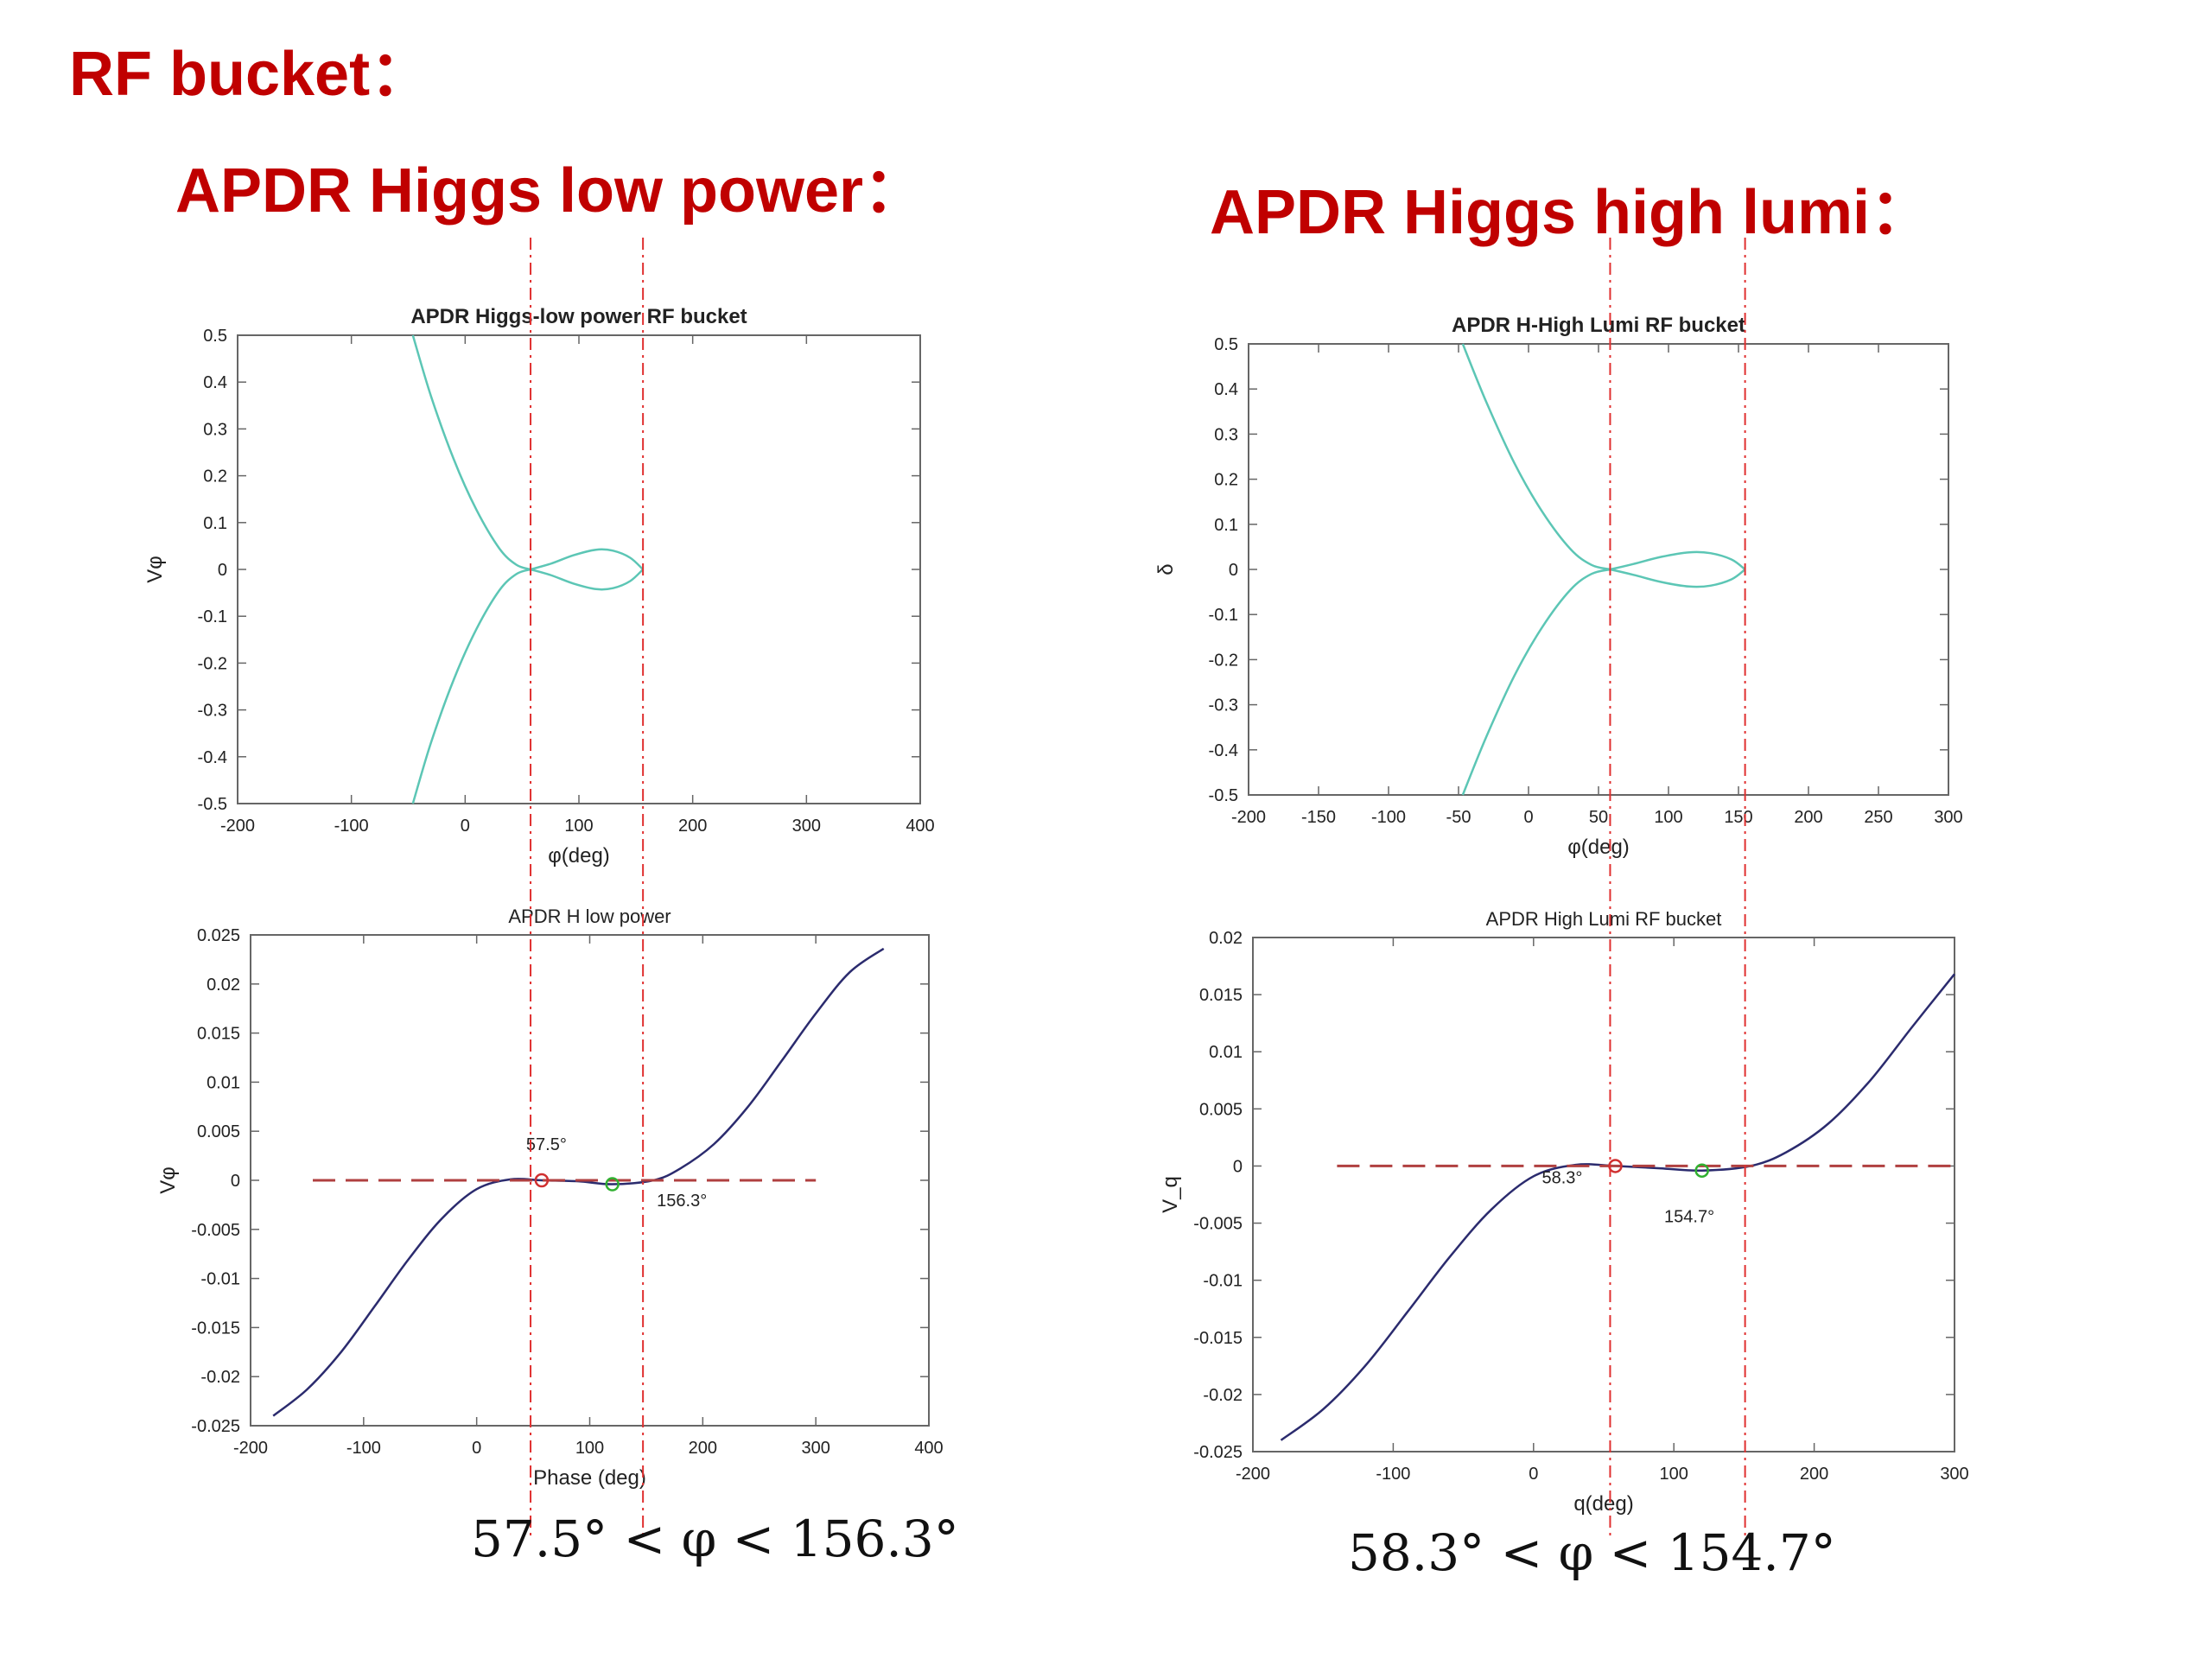 The image size is (2212, 1659). What do you see at coordinates (1598, 325) in the screenshot?
I see `chart-title: APDR H-High Lumi RF bucket` at bounding box center [1598, 325].